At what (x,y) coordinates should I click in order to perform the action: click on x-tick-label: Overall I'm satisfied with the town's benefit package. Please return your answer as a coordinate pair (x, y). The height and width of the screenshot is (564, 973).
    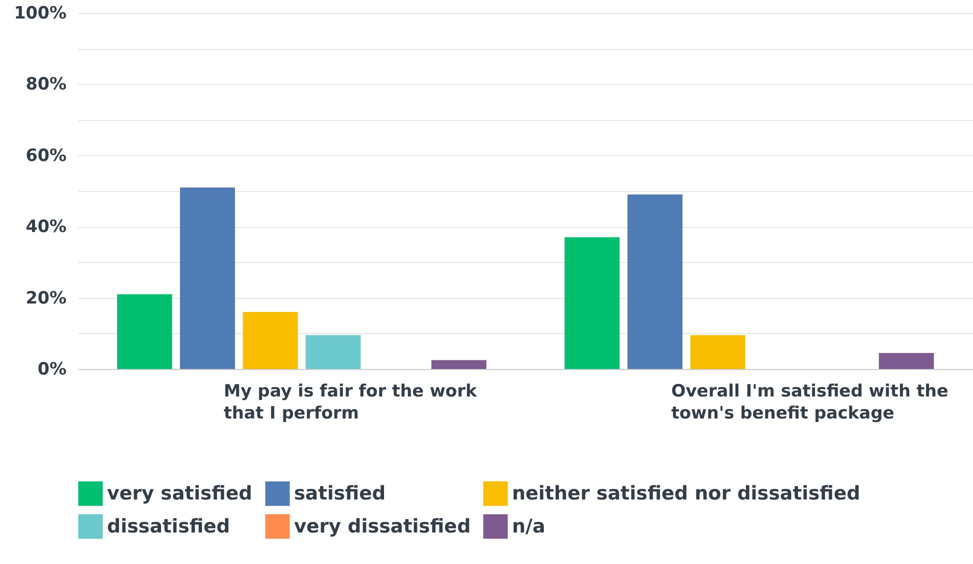
    Looking at the image, I should click on (809, 403).